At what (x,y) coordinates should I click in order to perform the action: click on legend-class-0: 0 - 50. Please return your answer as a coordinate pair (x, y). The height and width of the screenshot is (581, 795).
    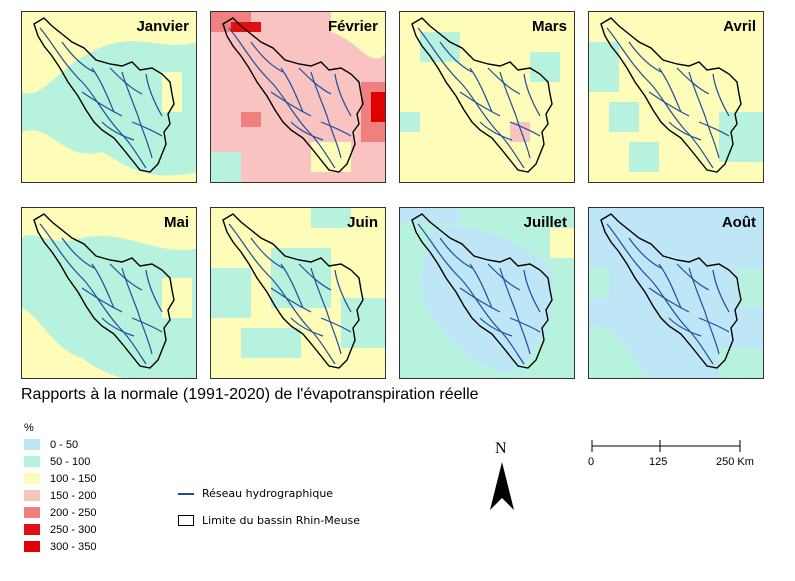
    Looking at the image, I should click on (51, 444).